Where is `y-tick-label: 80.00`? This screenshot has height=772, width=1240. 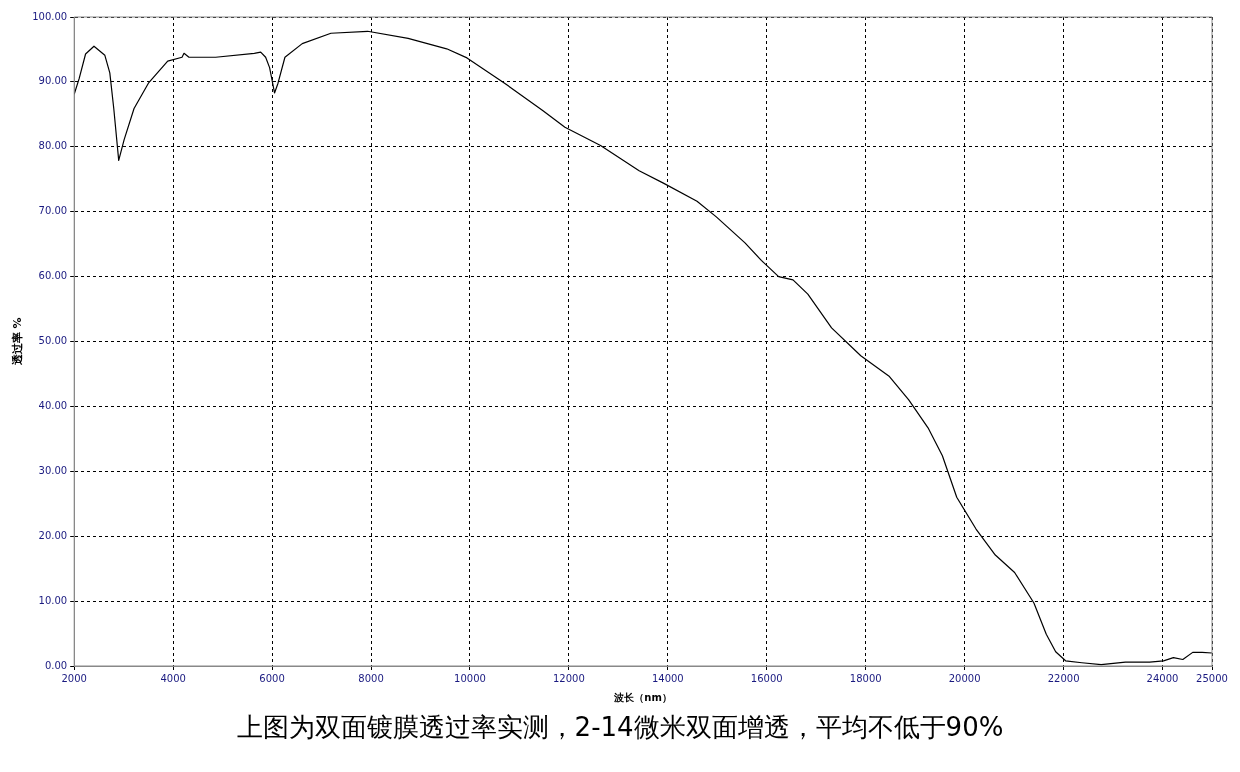 y-tick-label: 80.00 is located at coordinates (53, 146).